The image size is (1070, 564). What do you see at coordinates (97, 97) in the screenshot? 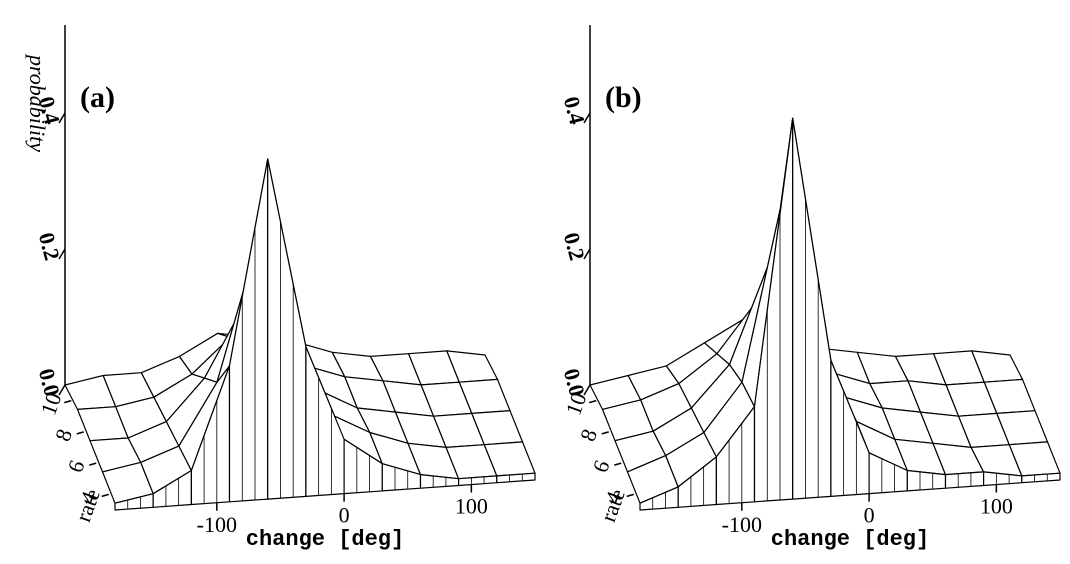
I see `panel-label: (a)` at bounding box center [97, 97].